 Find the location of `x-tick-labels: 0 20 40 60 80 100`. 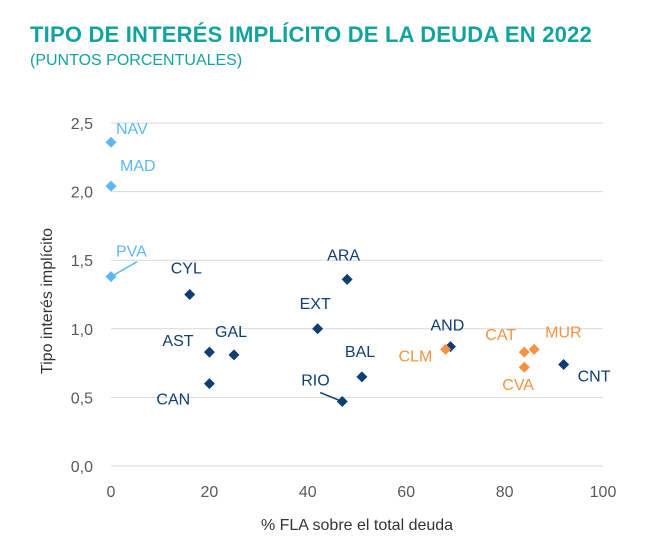

x-tick-labels: 0 20 40 60 80 100 is located at coordinates (362, 492).